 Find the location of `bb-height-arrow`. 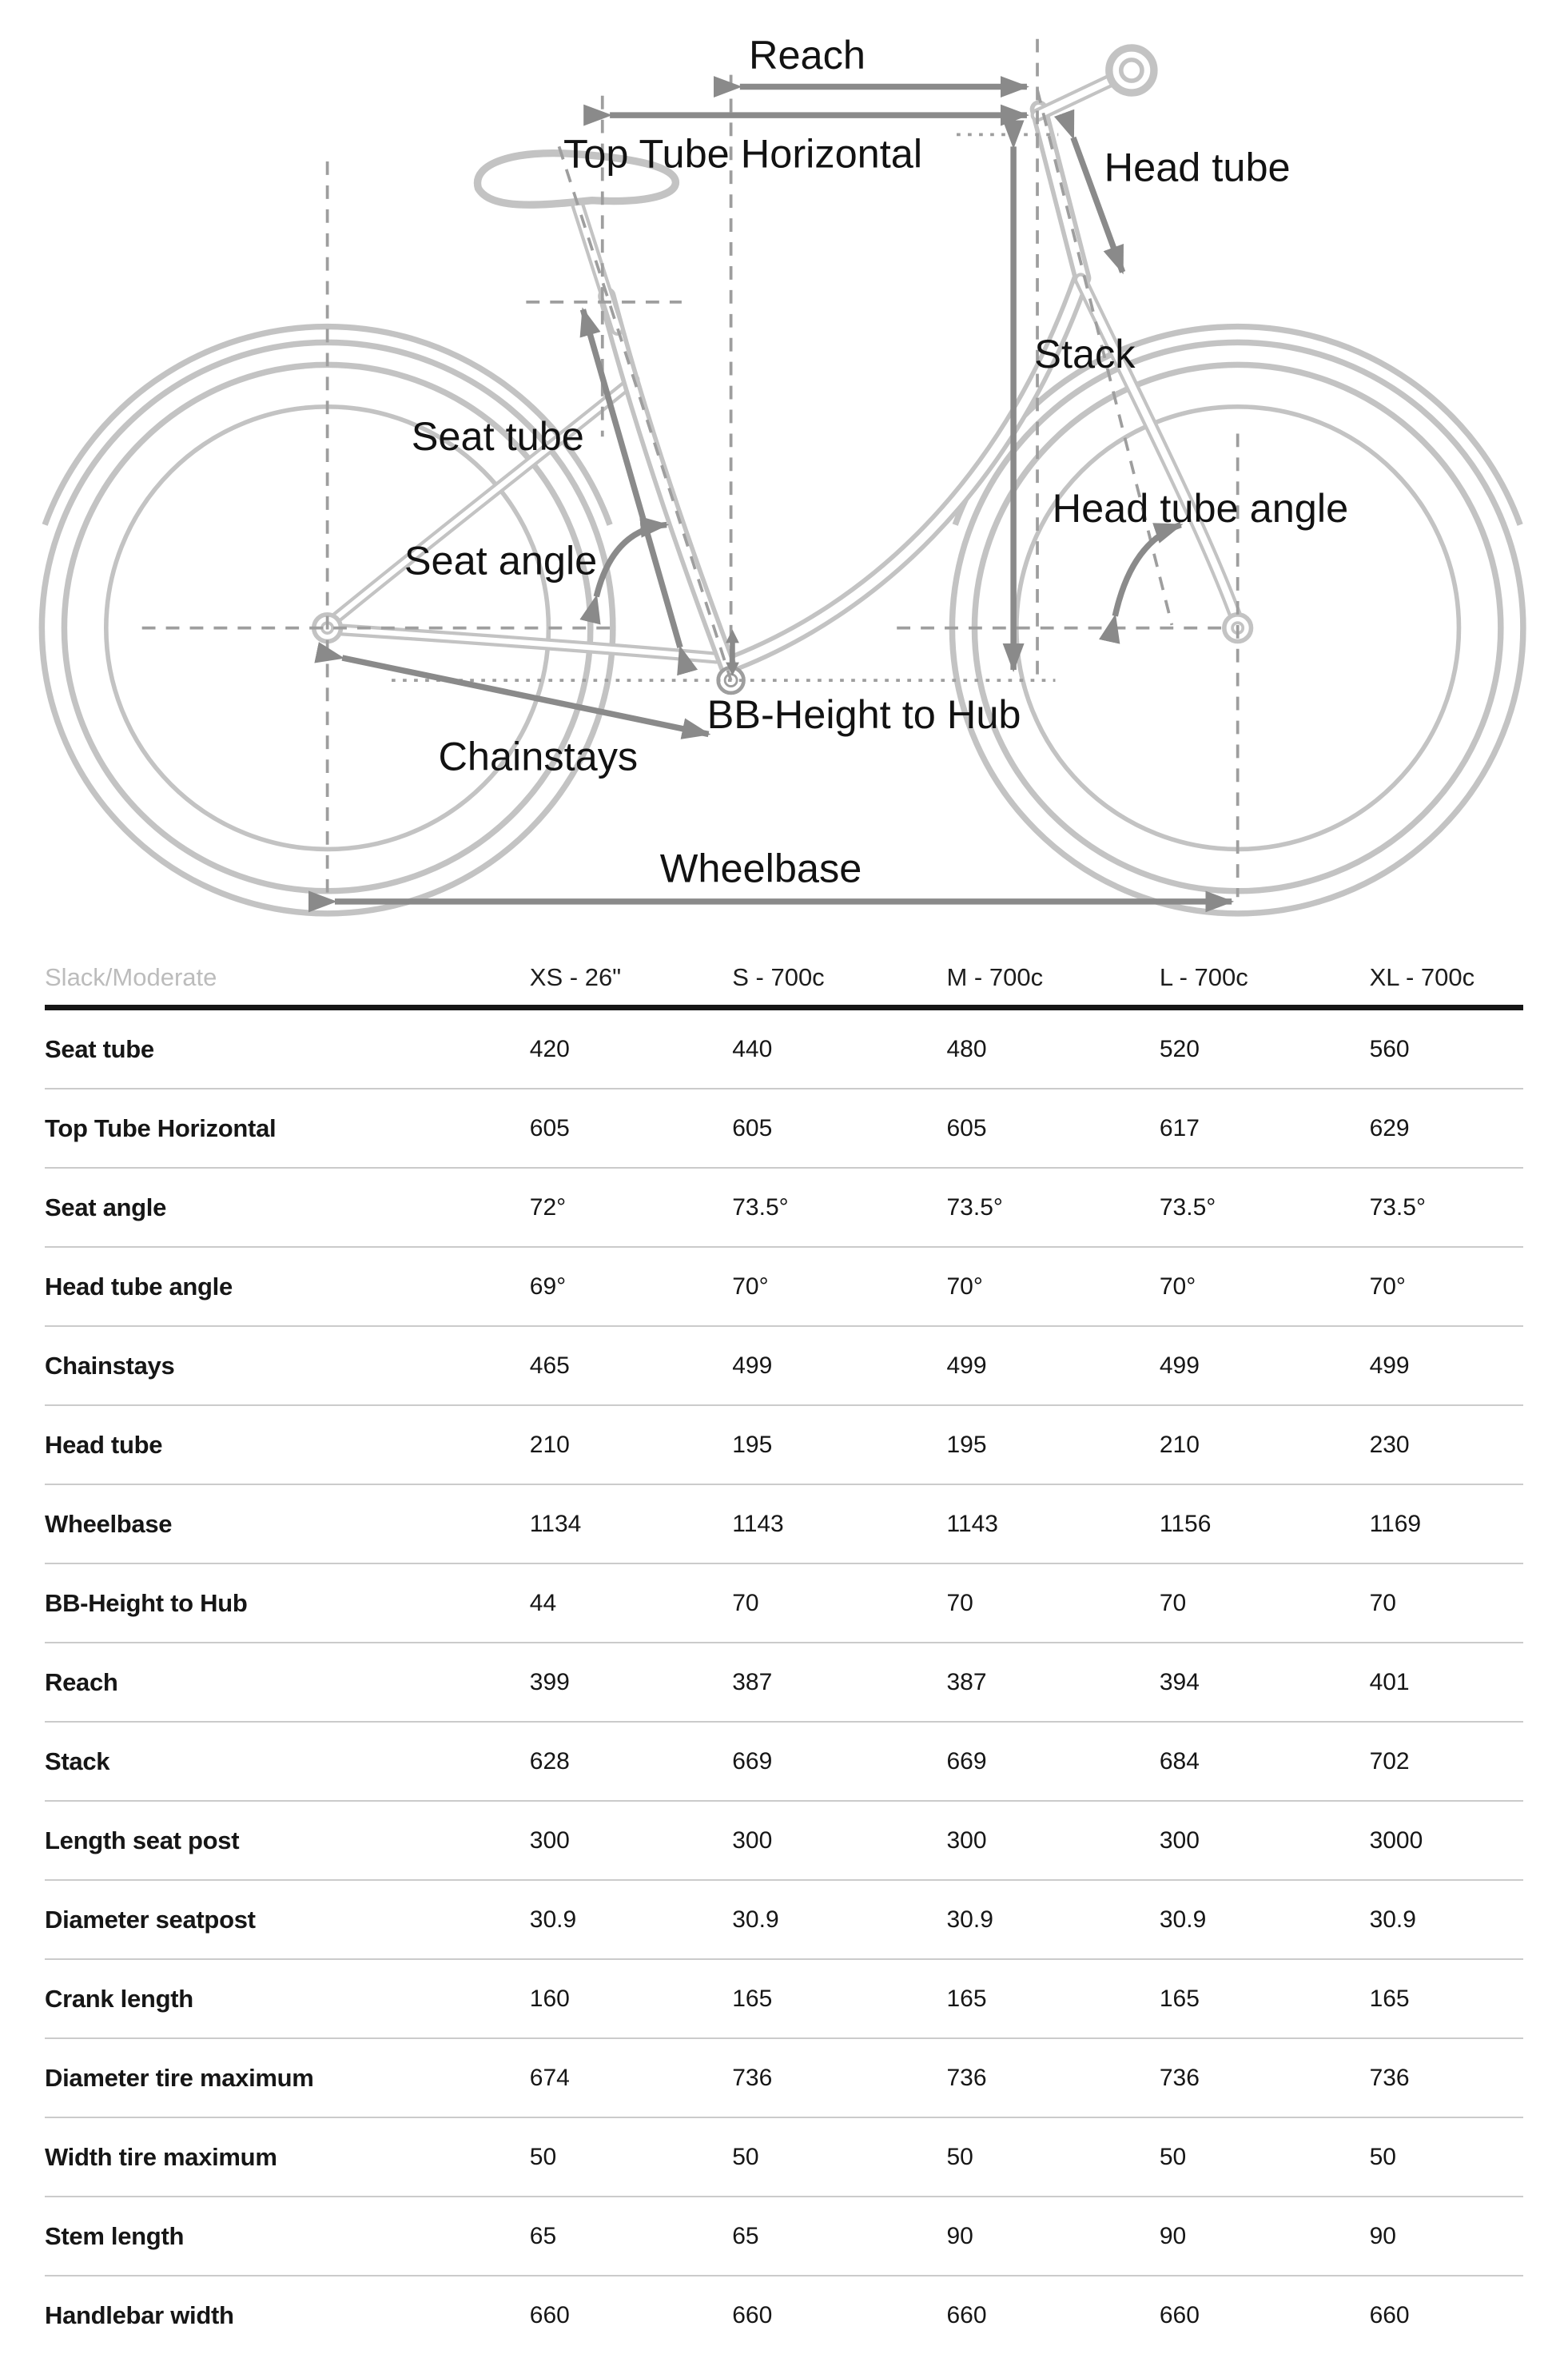

bb-height-arrow is located at coordinates (732, 652).